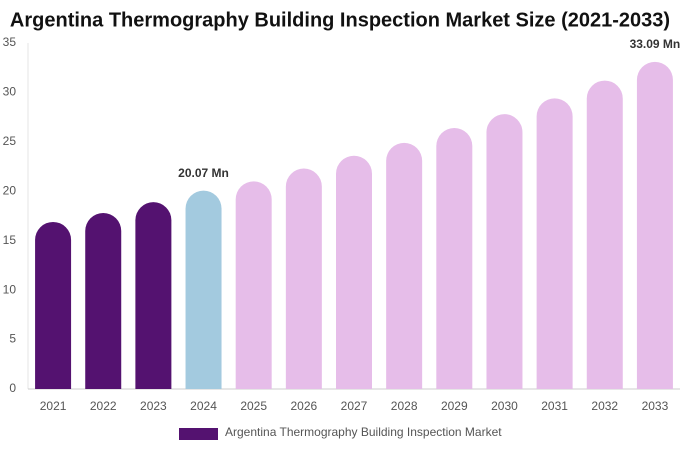  What do you see at coordinates (12, 339) in the screenshot?
I see `y-tick-label: 5` at bounding box center [12, 339].